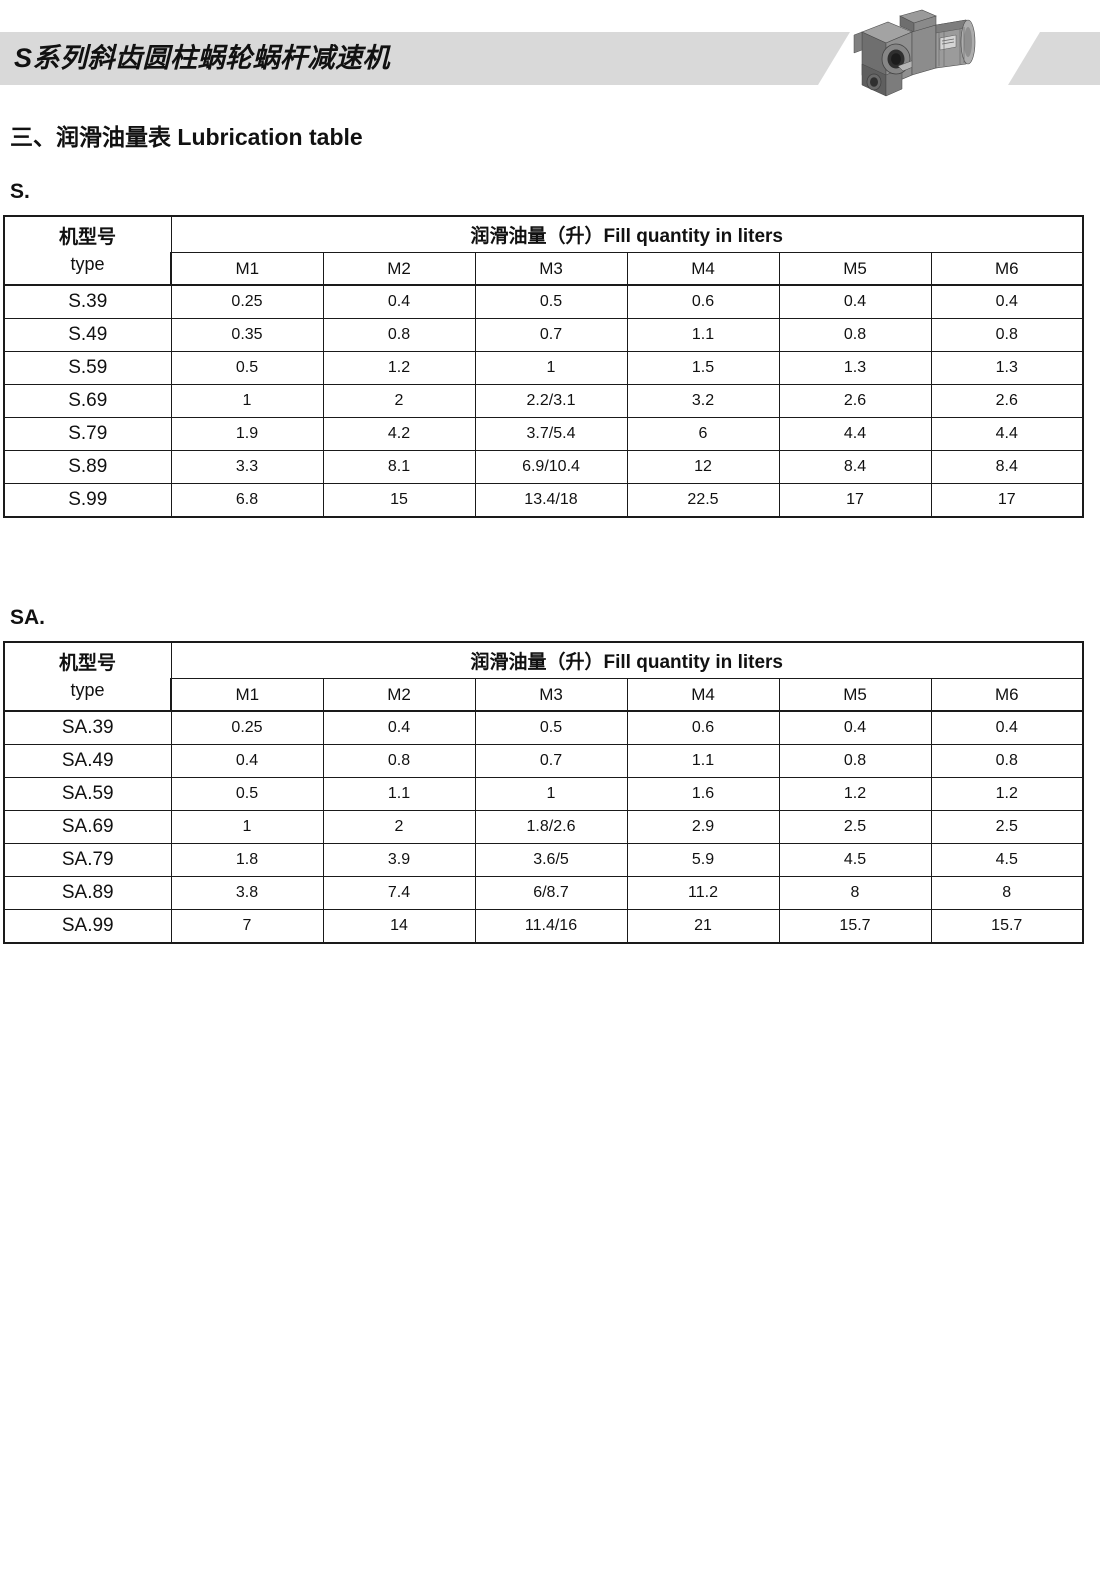 The image size is (1100, 1583). What do you see at coordinates (399, 368) in the screenshot?
I see `cell-m2: 1.2` at bounding box center [399, 368].